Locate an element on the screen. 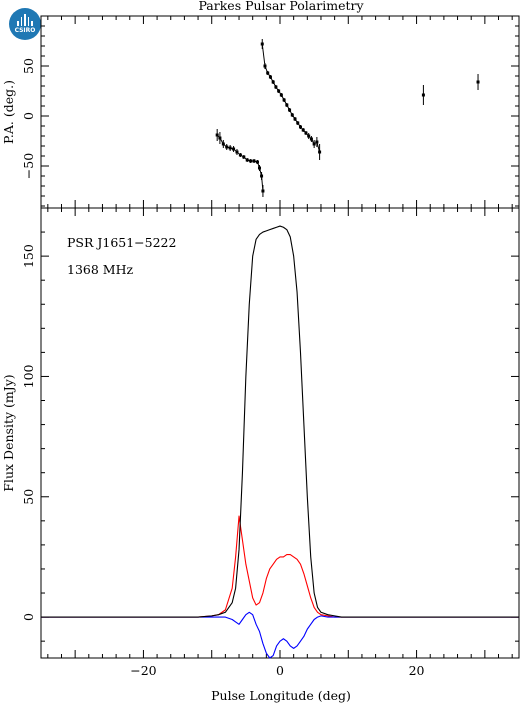 The width and height of the screenshot is (522, 710). flux-xlabel: Pulse Longitude (deg) is located at coordinates (281, 695).